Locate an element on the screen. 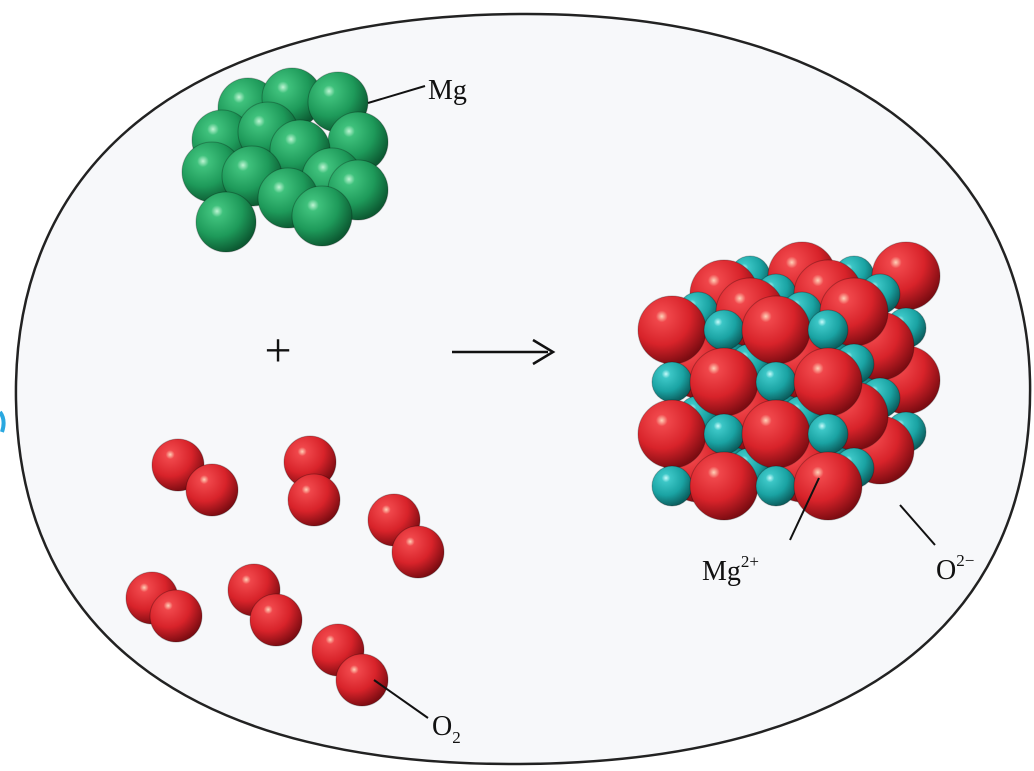 Image resolution: width=1034 pixels, height=771 pixels. mg-ion-leader-line is located at coordinates (804, 509).